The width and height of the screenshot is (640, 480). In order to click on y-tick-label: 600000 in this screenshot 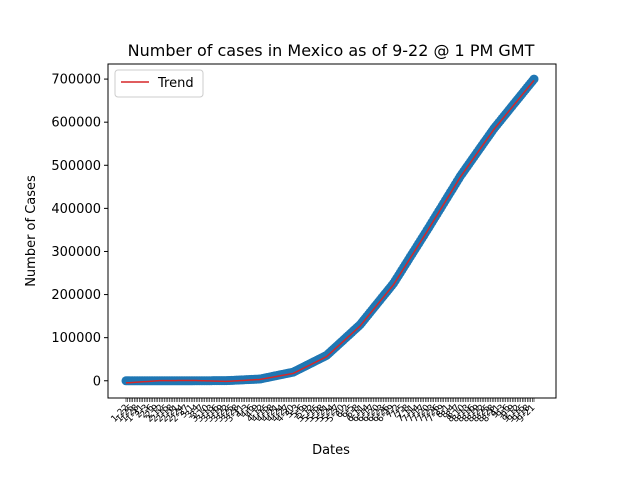, I will do `click(76, 123)`.